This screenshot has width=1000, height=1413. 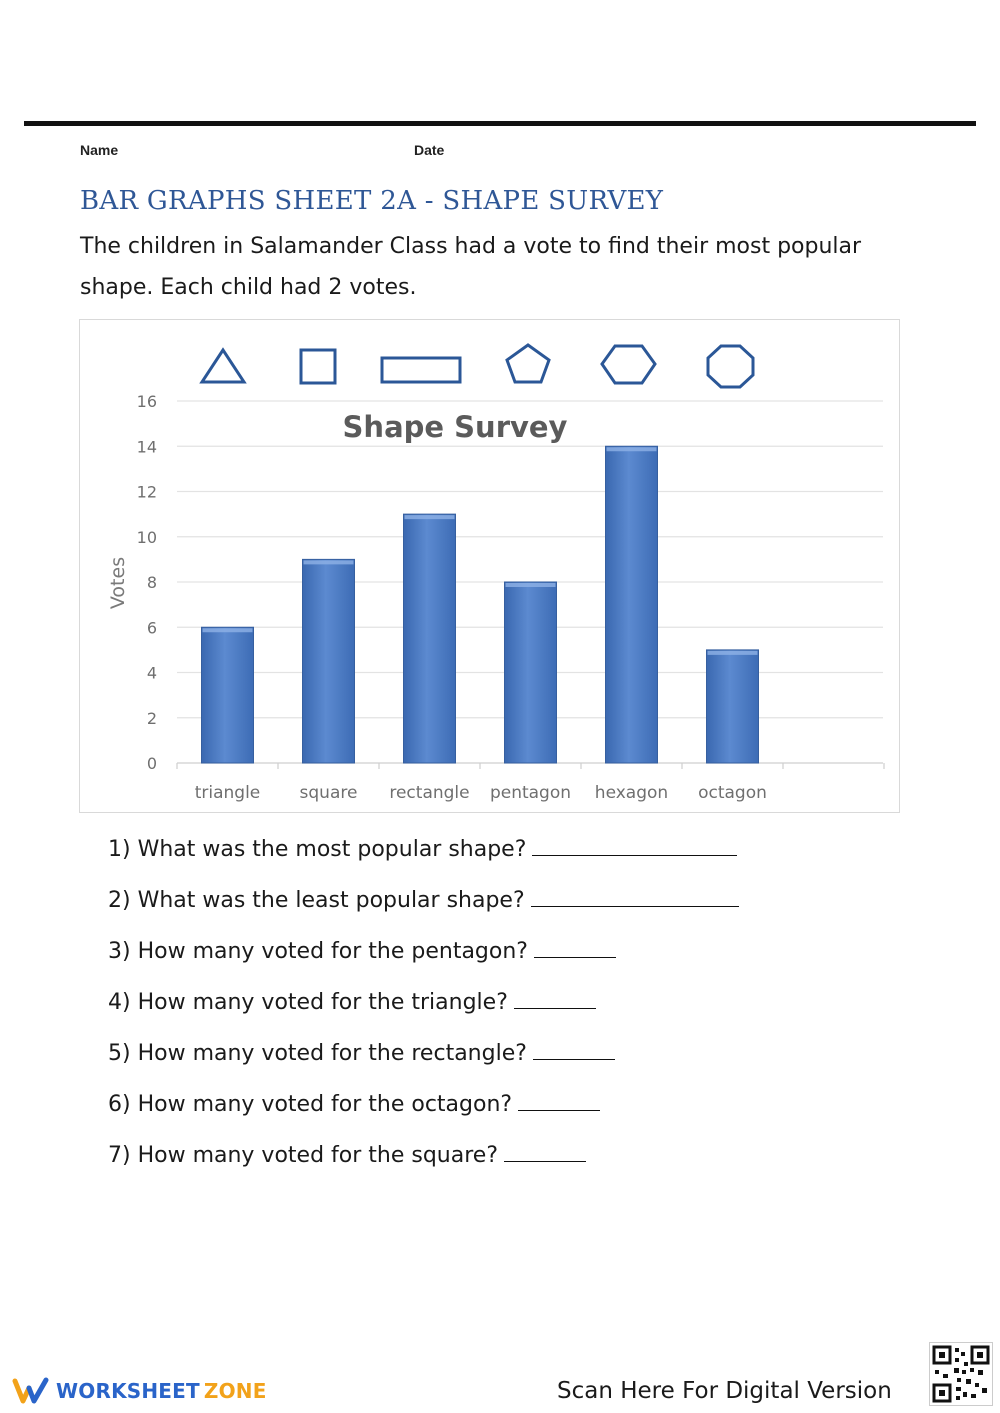 What do you see at coordinates (500, 123) in the screenshot?
I see `top-rule` at bounding box center [500, 123].